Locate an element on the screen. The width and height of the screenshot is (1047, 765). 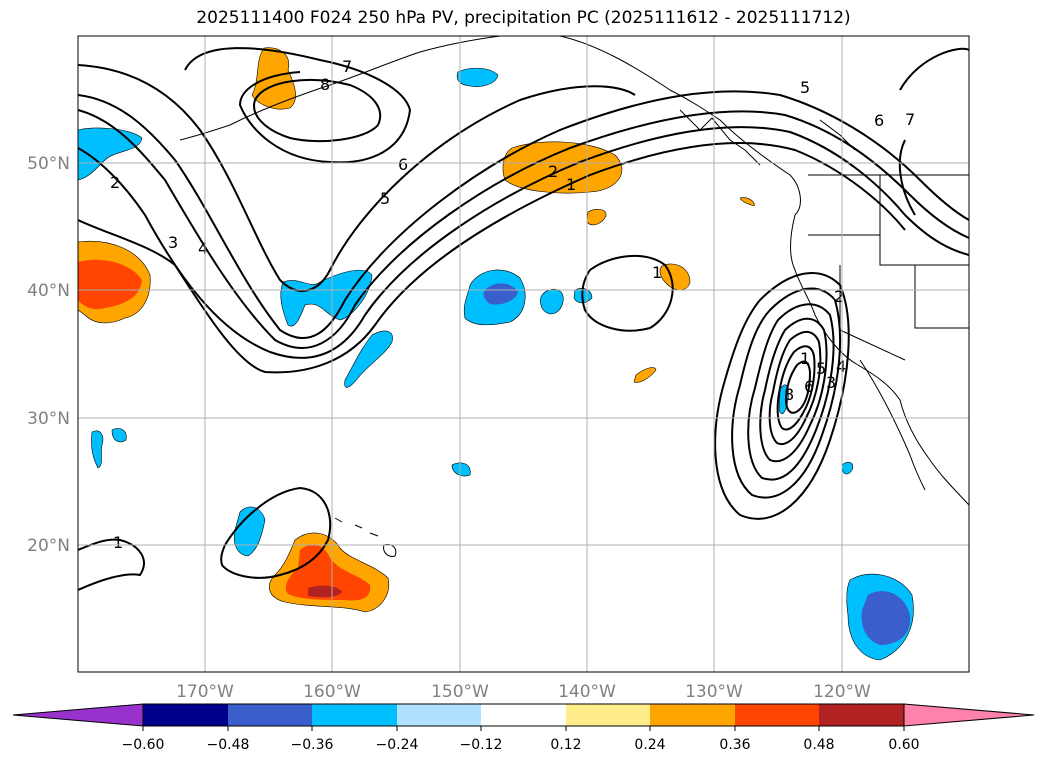
colorbar-label: −0.24 is located at coordinates (397, 745).